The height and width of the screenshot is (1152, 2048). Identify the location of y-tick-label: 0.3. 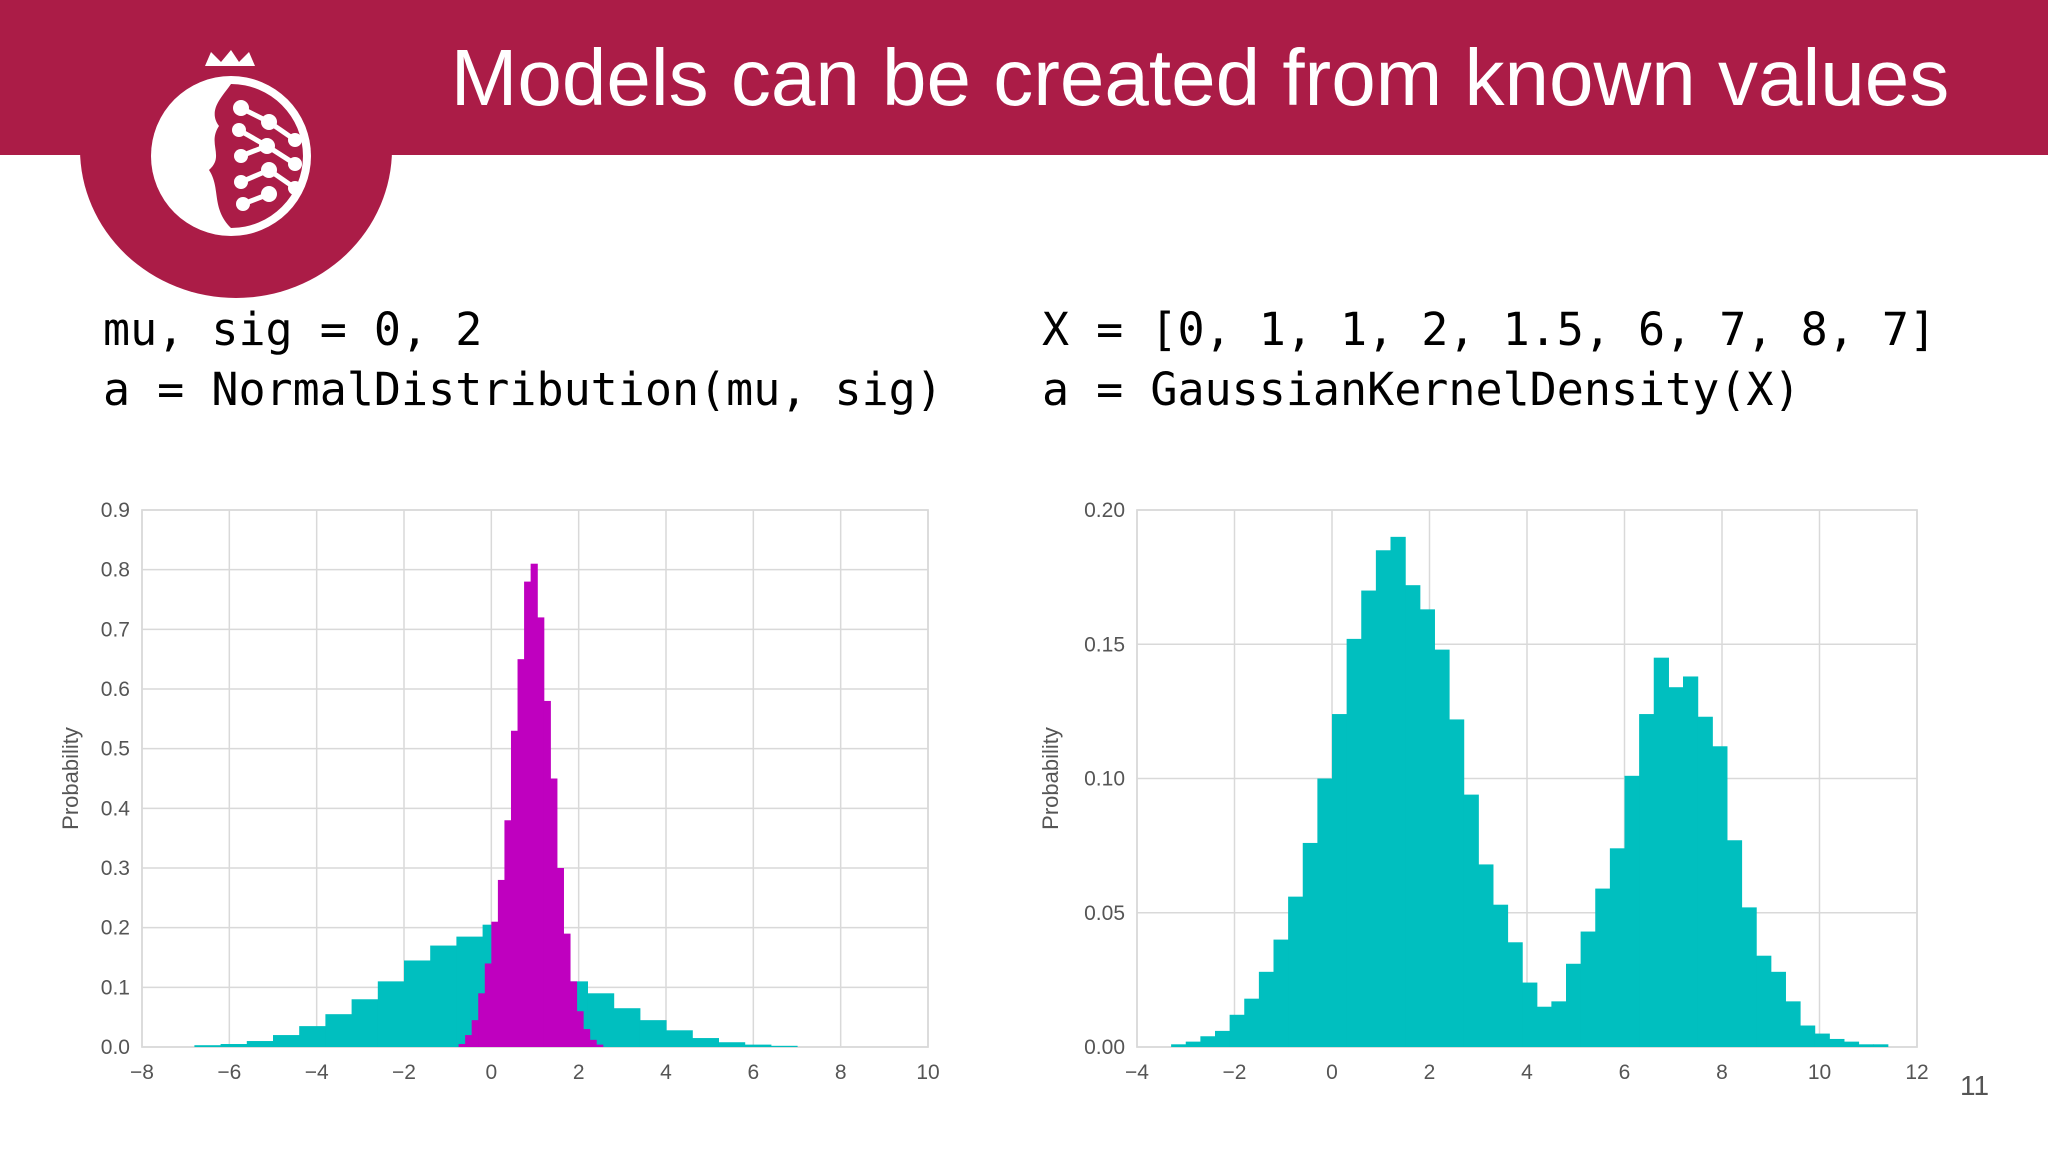
(115, 868).